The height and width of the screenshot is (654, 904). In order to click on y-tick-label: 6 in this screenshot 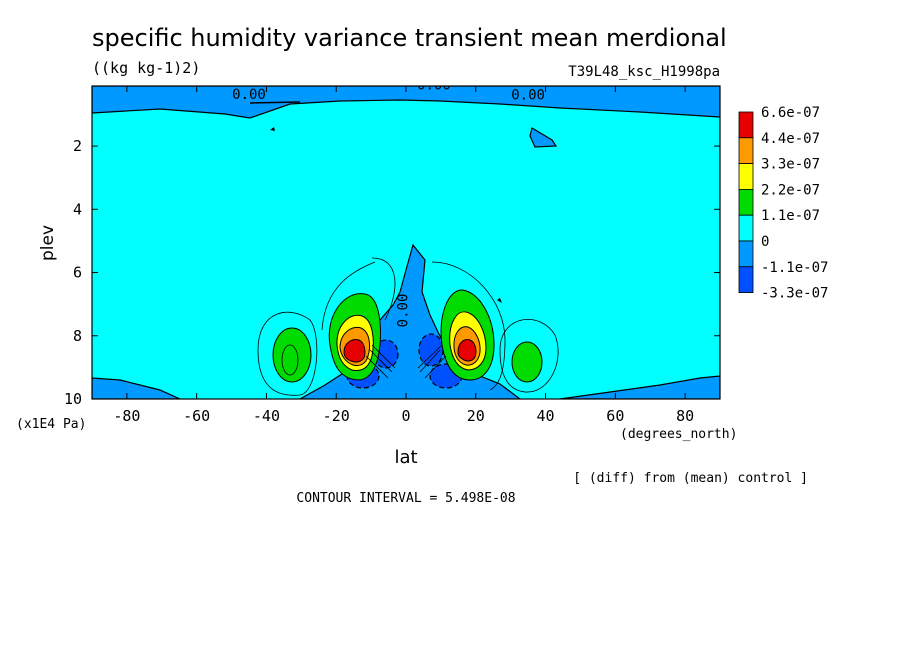, I will do `click(77, 273)`.